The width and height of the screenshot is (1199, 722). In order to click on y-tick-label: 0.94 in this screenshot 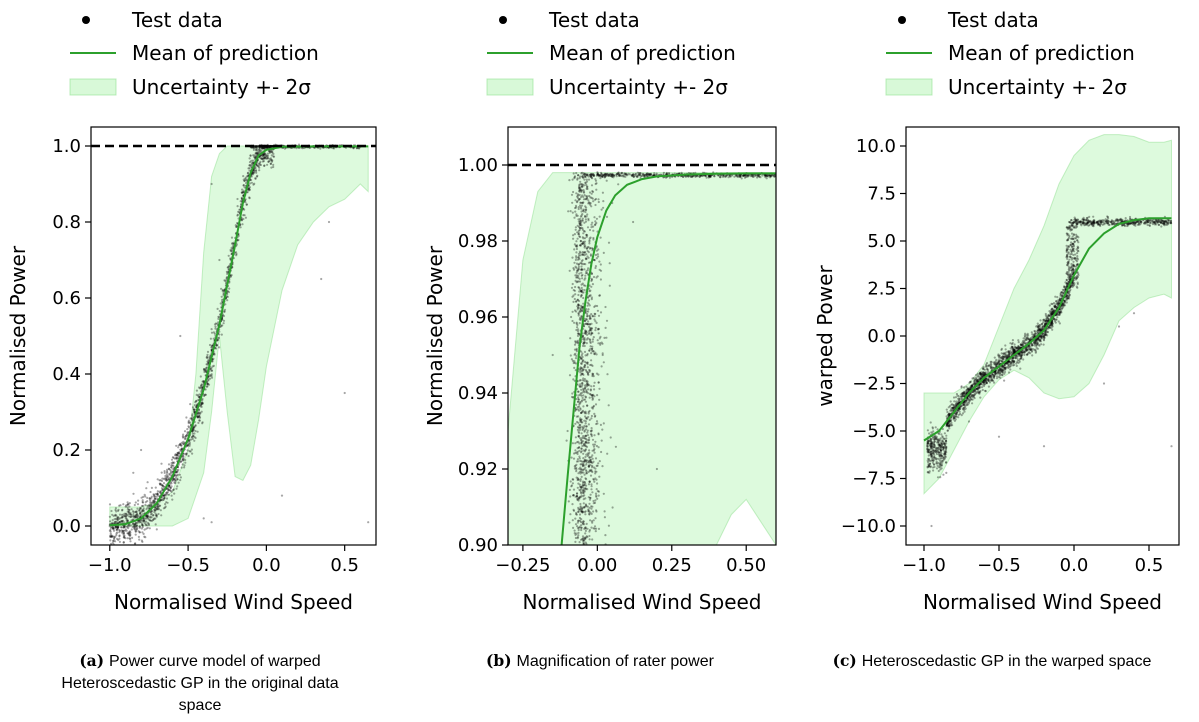, I will do `click(478, 393)`.